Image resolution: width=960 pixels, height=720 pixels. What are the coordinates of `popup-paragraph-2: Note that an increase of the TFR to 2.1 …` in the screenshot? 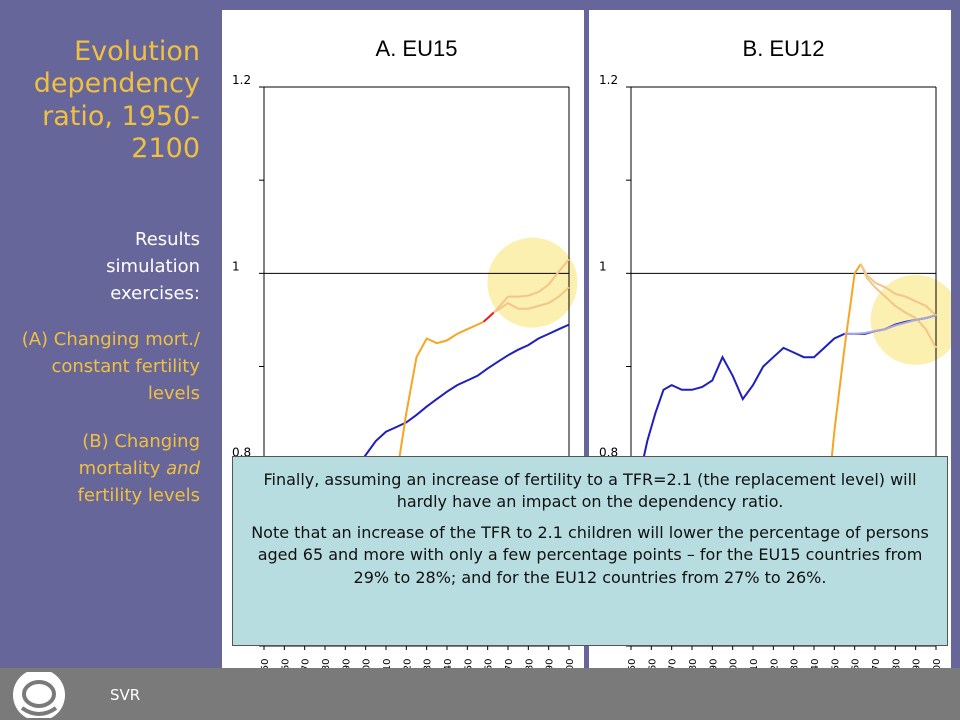 It's located at (590, 554).